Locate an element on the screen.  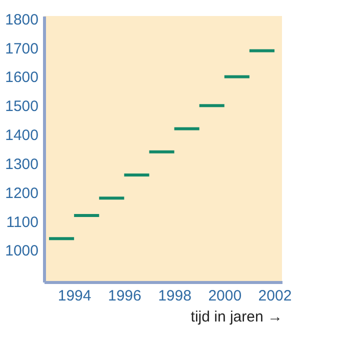
x-tick-label: 2000 is located at coordinates (225, 296).